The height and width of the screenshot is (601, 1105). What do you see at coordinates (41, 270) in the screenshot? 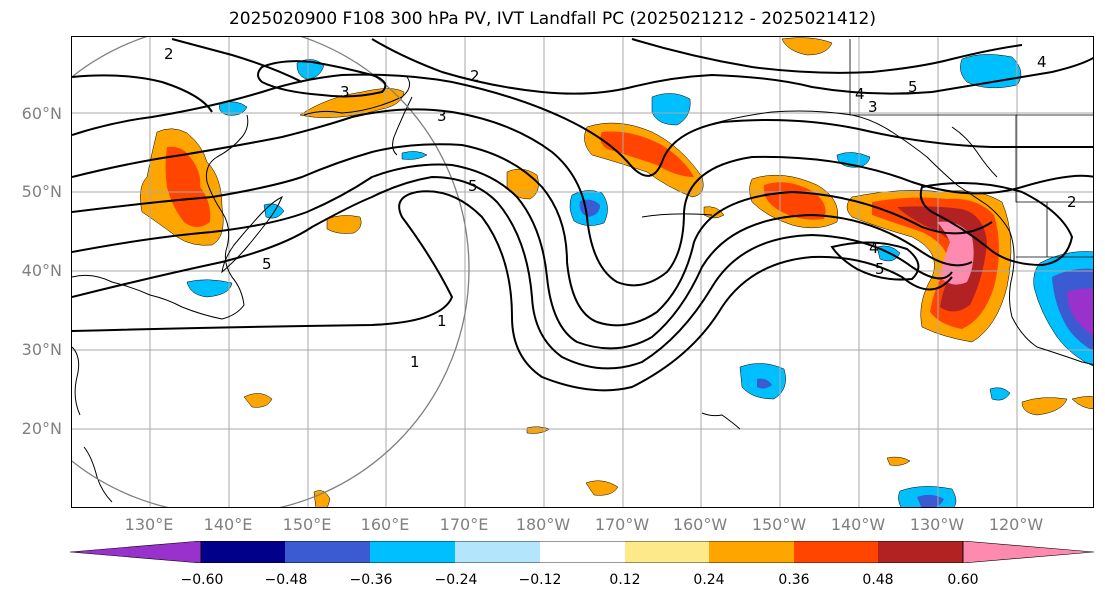
I see `lat-label-40n: 40°N` at bounding box center [41, 270].